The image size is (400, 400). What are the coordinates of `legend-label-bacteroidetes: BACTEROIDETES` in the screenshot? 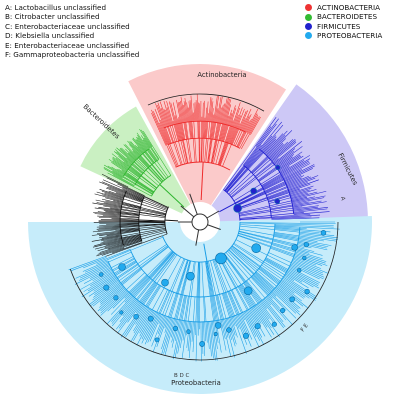 It's located at (347, 17).